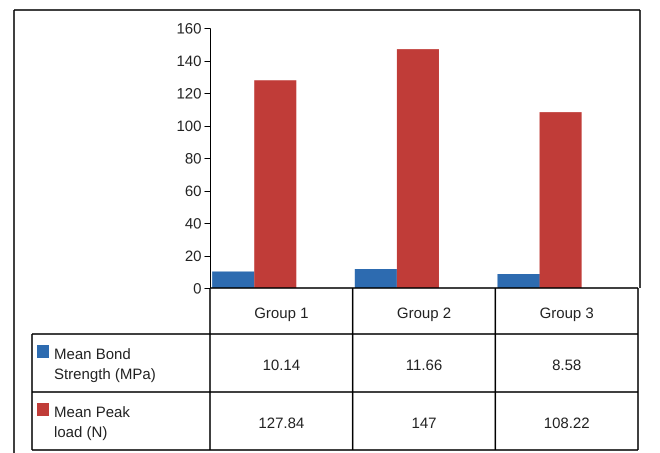 The image size is (660, 453). I want to click on data-label: 8.58, so click(567, 365).